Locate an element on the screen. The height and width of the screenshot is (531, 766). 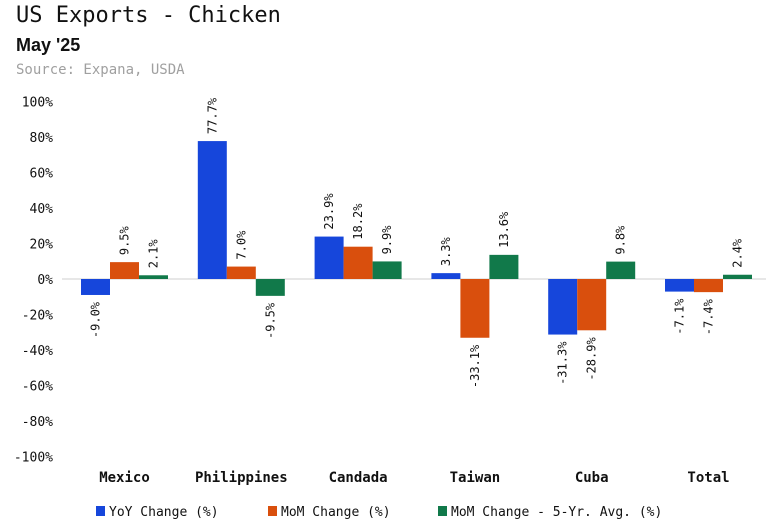
chart-source: Source: Expana, USDA is located at coordinates (100, 70).